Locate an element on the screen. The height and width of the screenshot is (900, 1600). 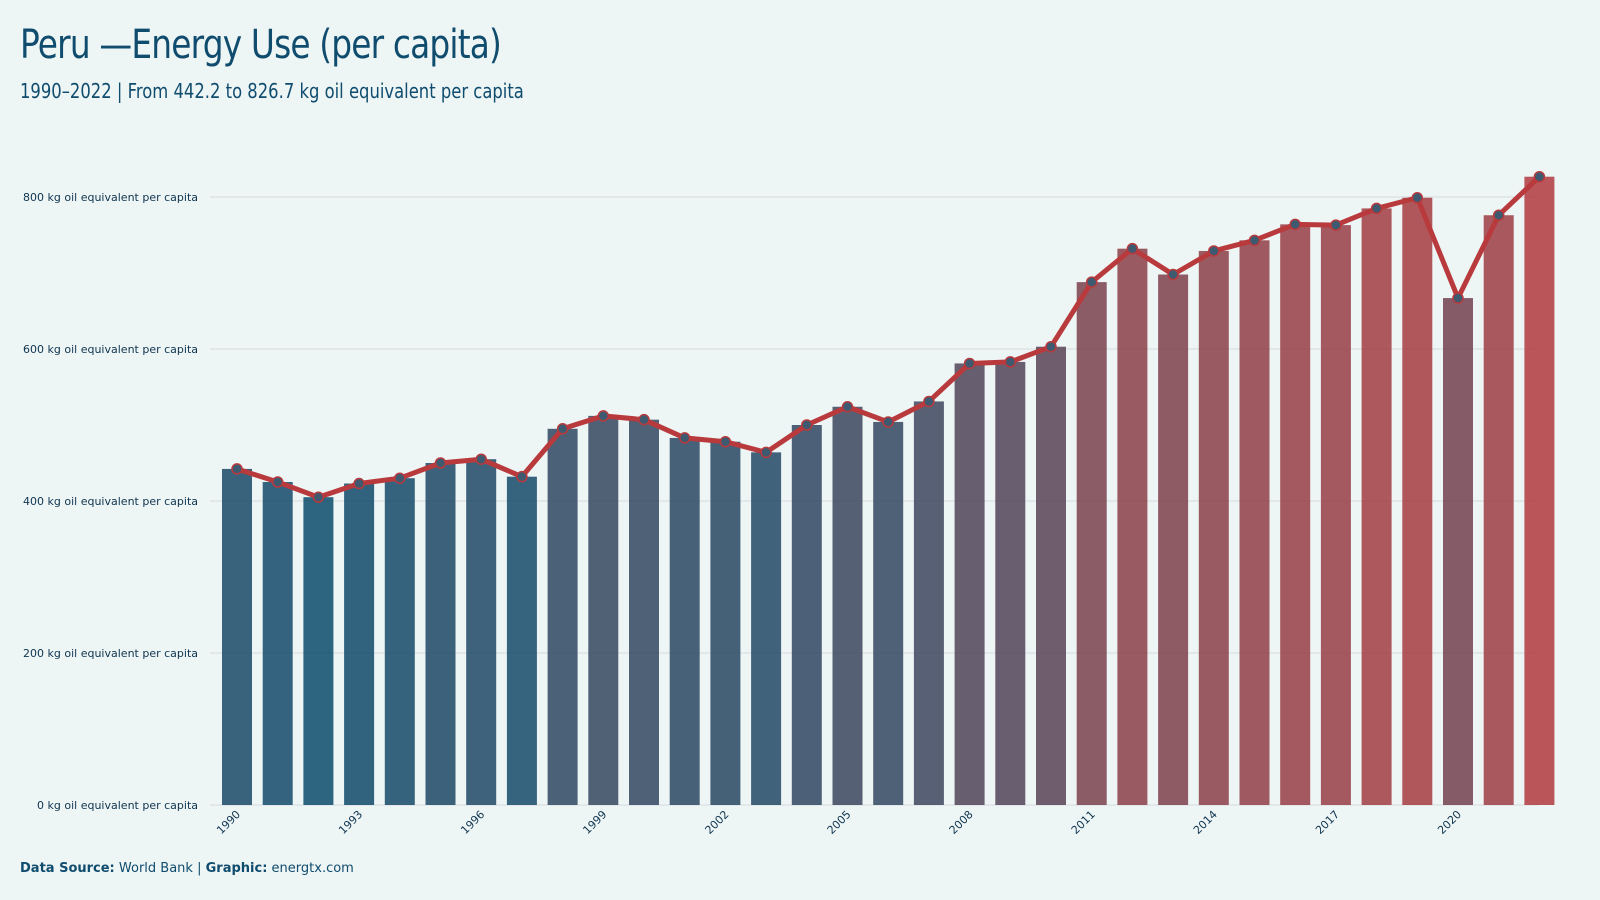
source-value: World Bank is located at coordinates (155, 868).